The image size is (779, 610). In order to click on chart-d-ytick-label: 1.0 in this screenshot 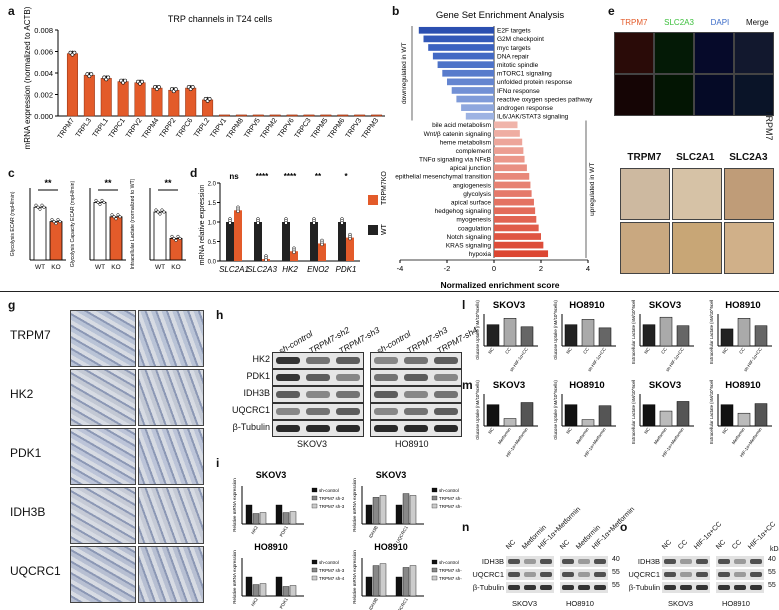, I will do `click(212, 224)`.